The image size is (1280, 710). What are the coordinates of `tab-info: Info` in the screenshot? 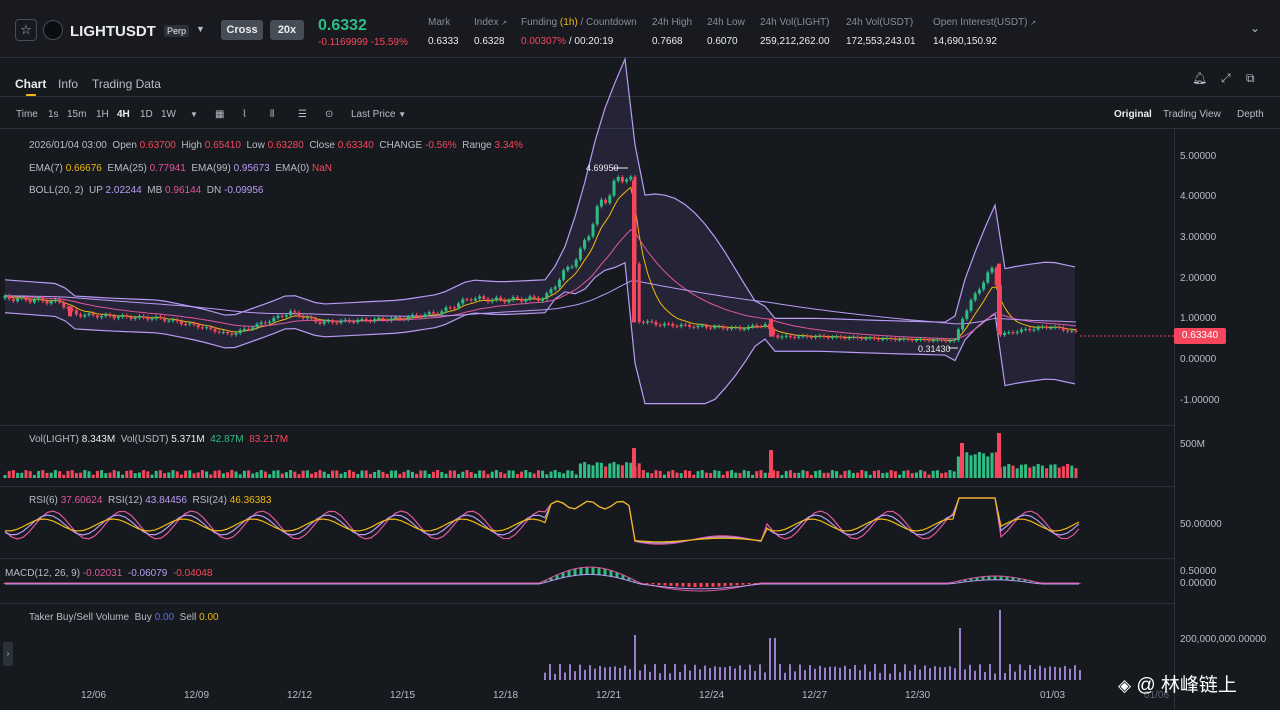 It's located at (68, 84).